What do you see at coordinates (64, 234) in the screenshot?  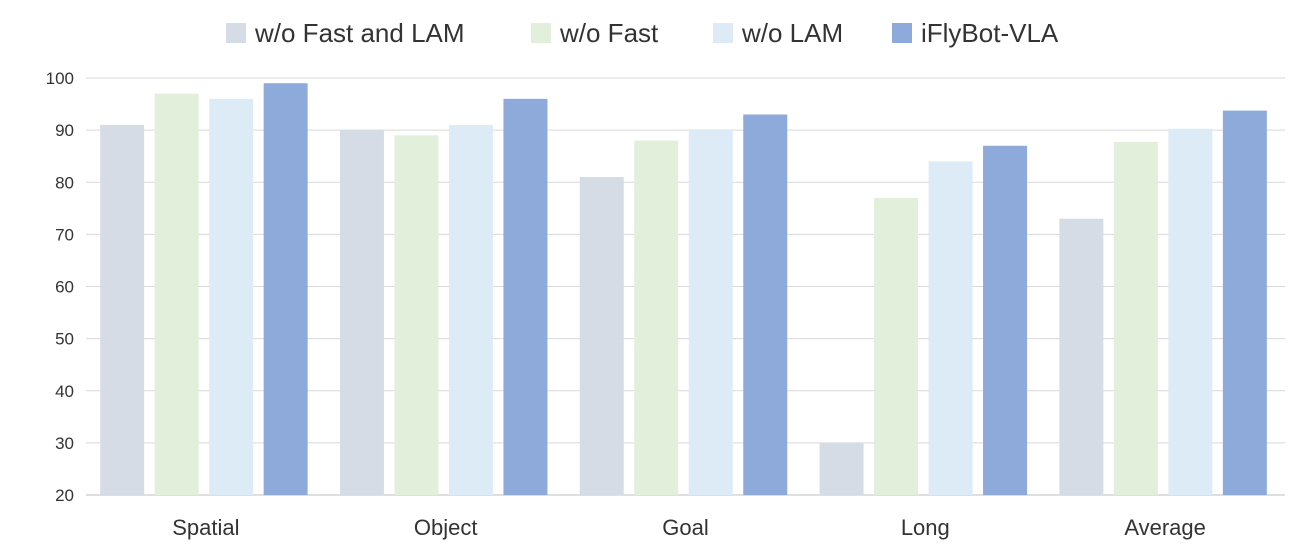 I see `y-tick-label: 70` at bounding box center [64, 234].